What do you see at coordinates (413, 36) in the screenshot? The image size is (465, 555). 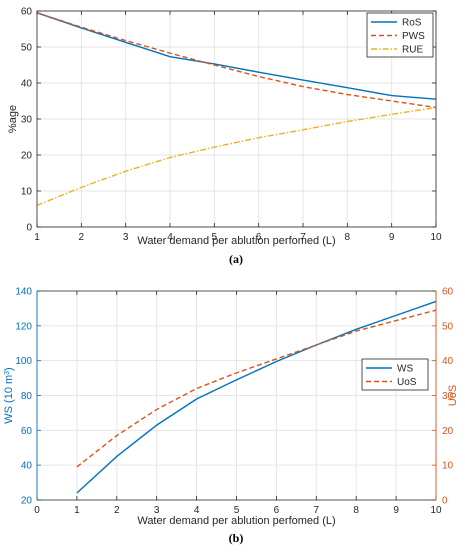 I see `legend-label-pws: PWS` at bounding box center [413, 36].